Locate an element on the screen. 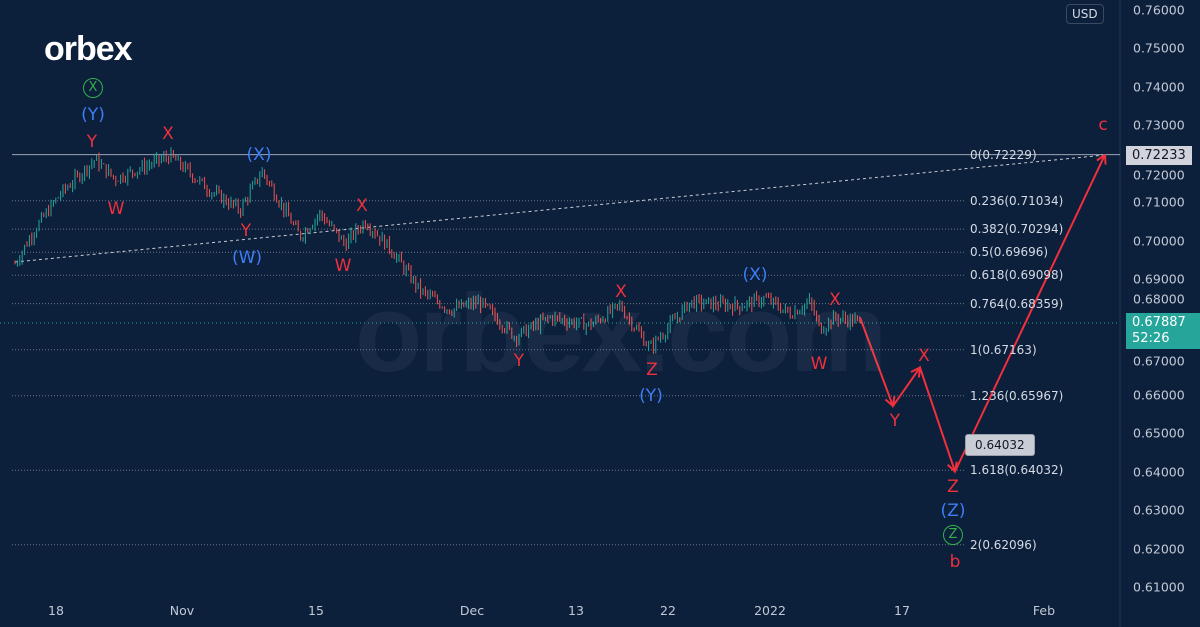 The height and width of the screenshot is (627, 1200). target-price-callout: 0.64032 is located at coordinates (1000, 445).